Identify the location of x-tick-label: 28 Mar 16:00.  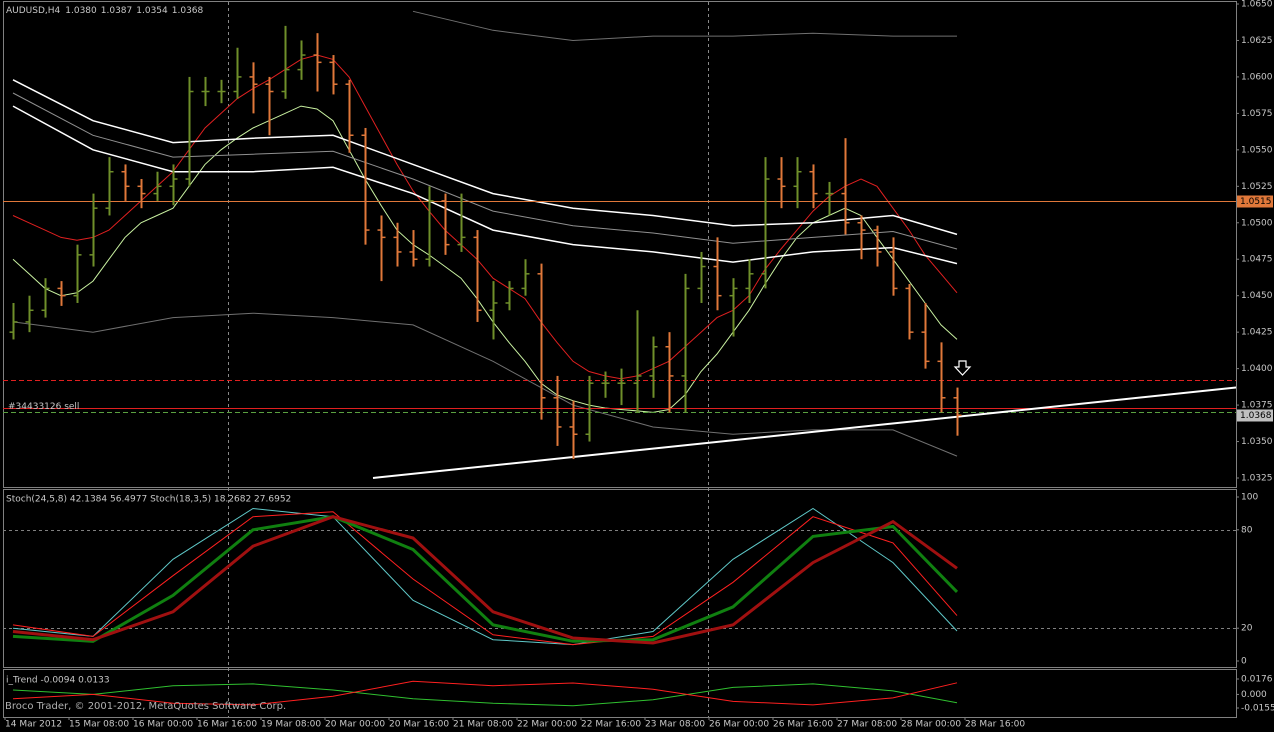
(995, 725).